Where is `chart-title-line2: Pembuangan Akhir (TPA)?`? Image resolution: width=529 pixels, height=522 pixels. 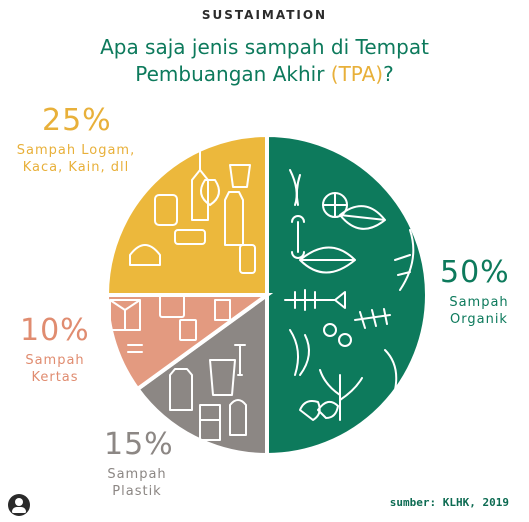
chart-title-line2: Pembuangan Akhir (TPA)? is located at coordinates (264, 74).